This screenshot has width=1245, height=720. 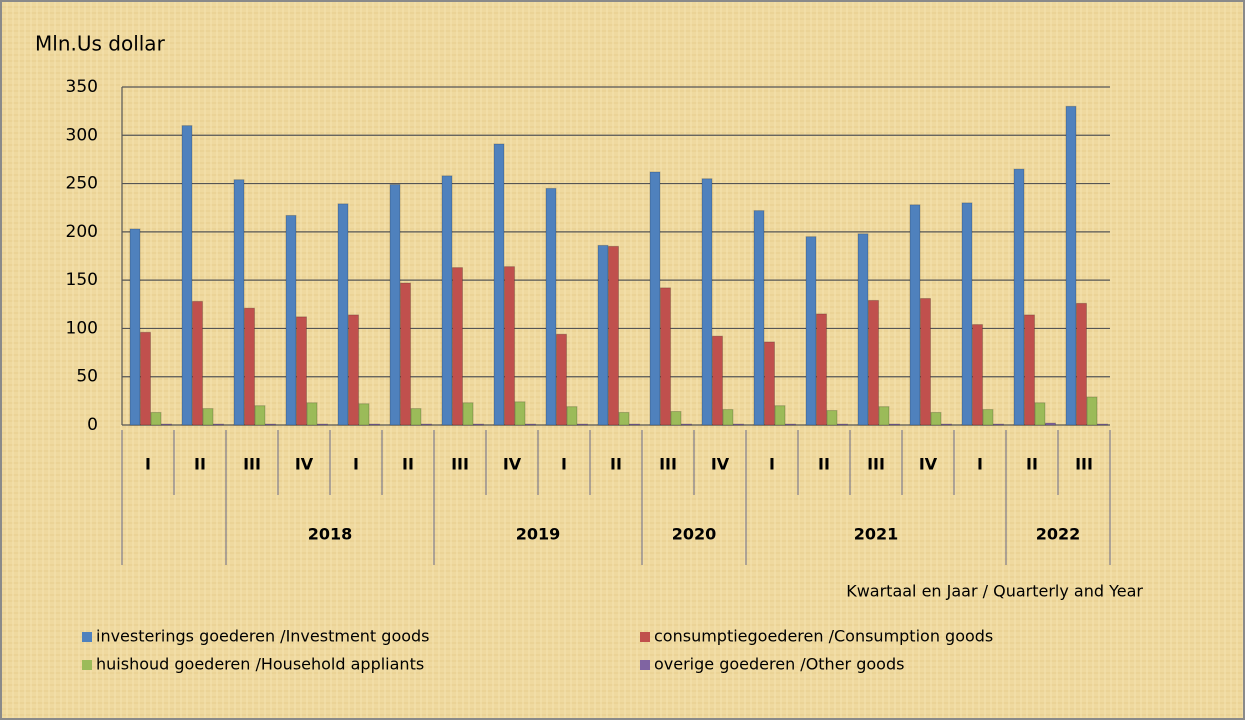 What do you see at coordinates (538, 534) in the screenshot?
I see `year-label: 2019` at bounding box center [538, 534].